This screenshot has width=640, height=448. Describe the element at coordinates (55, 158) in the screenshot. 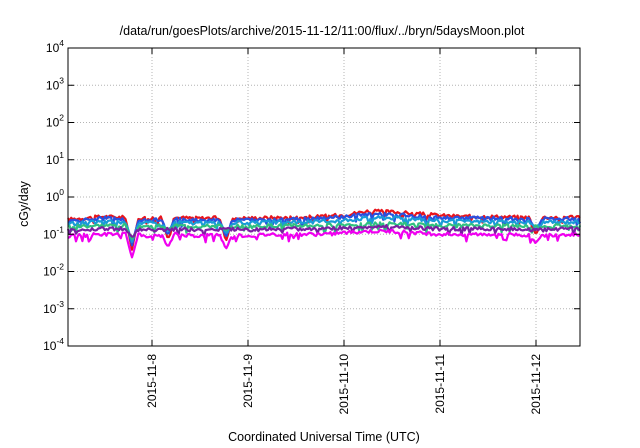

I see `y-tick-label: 10¹` at that location.